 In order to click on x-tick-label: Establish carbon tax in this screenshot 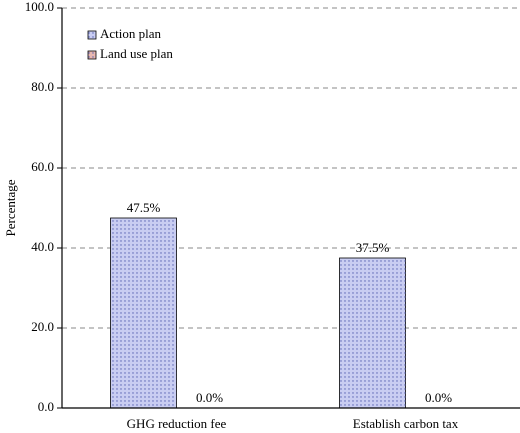, I will do `click(406, 423)`.